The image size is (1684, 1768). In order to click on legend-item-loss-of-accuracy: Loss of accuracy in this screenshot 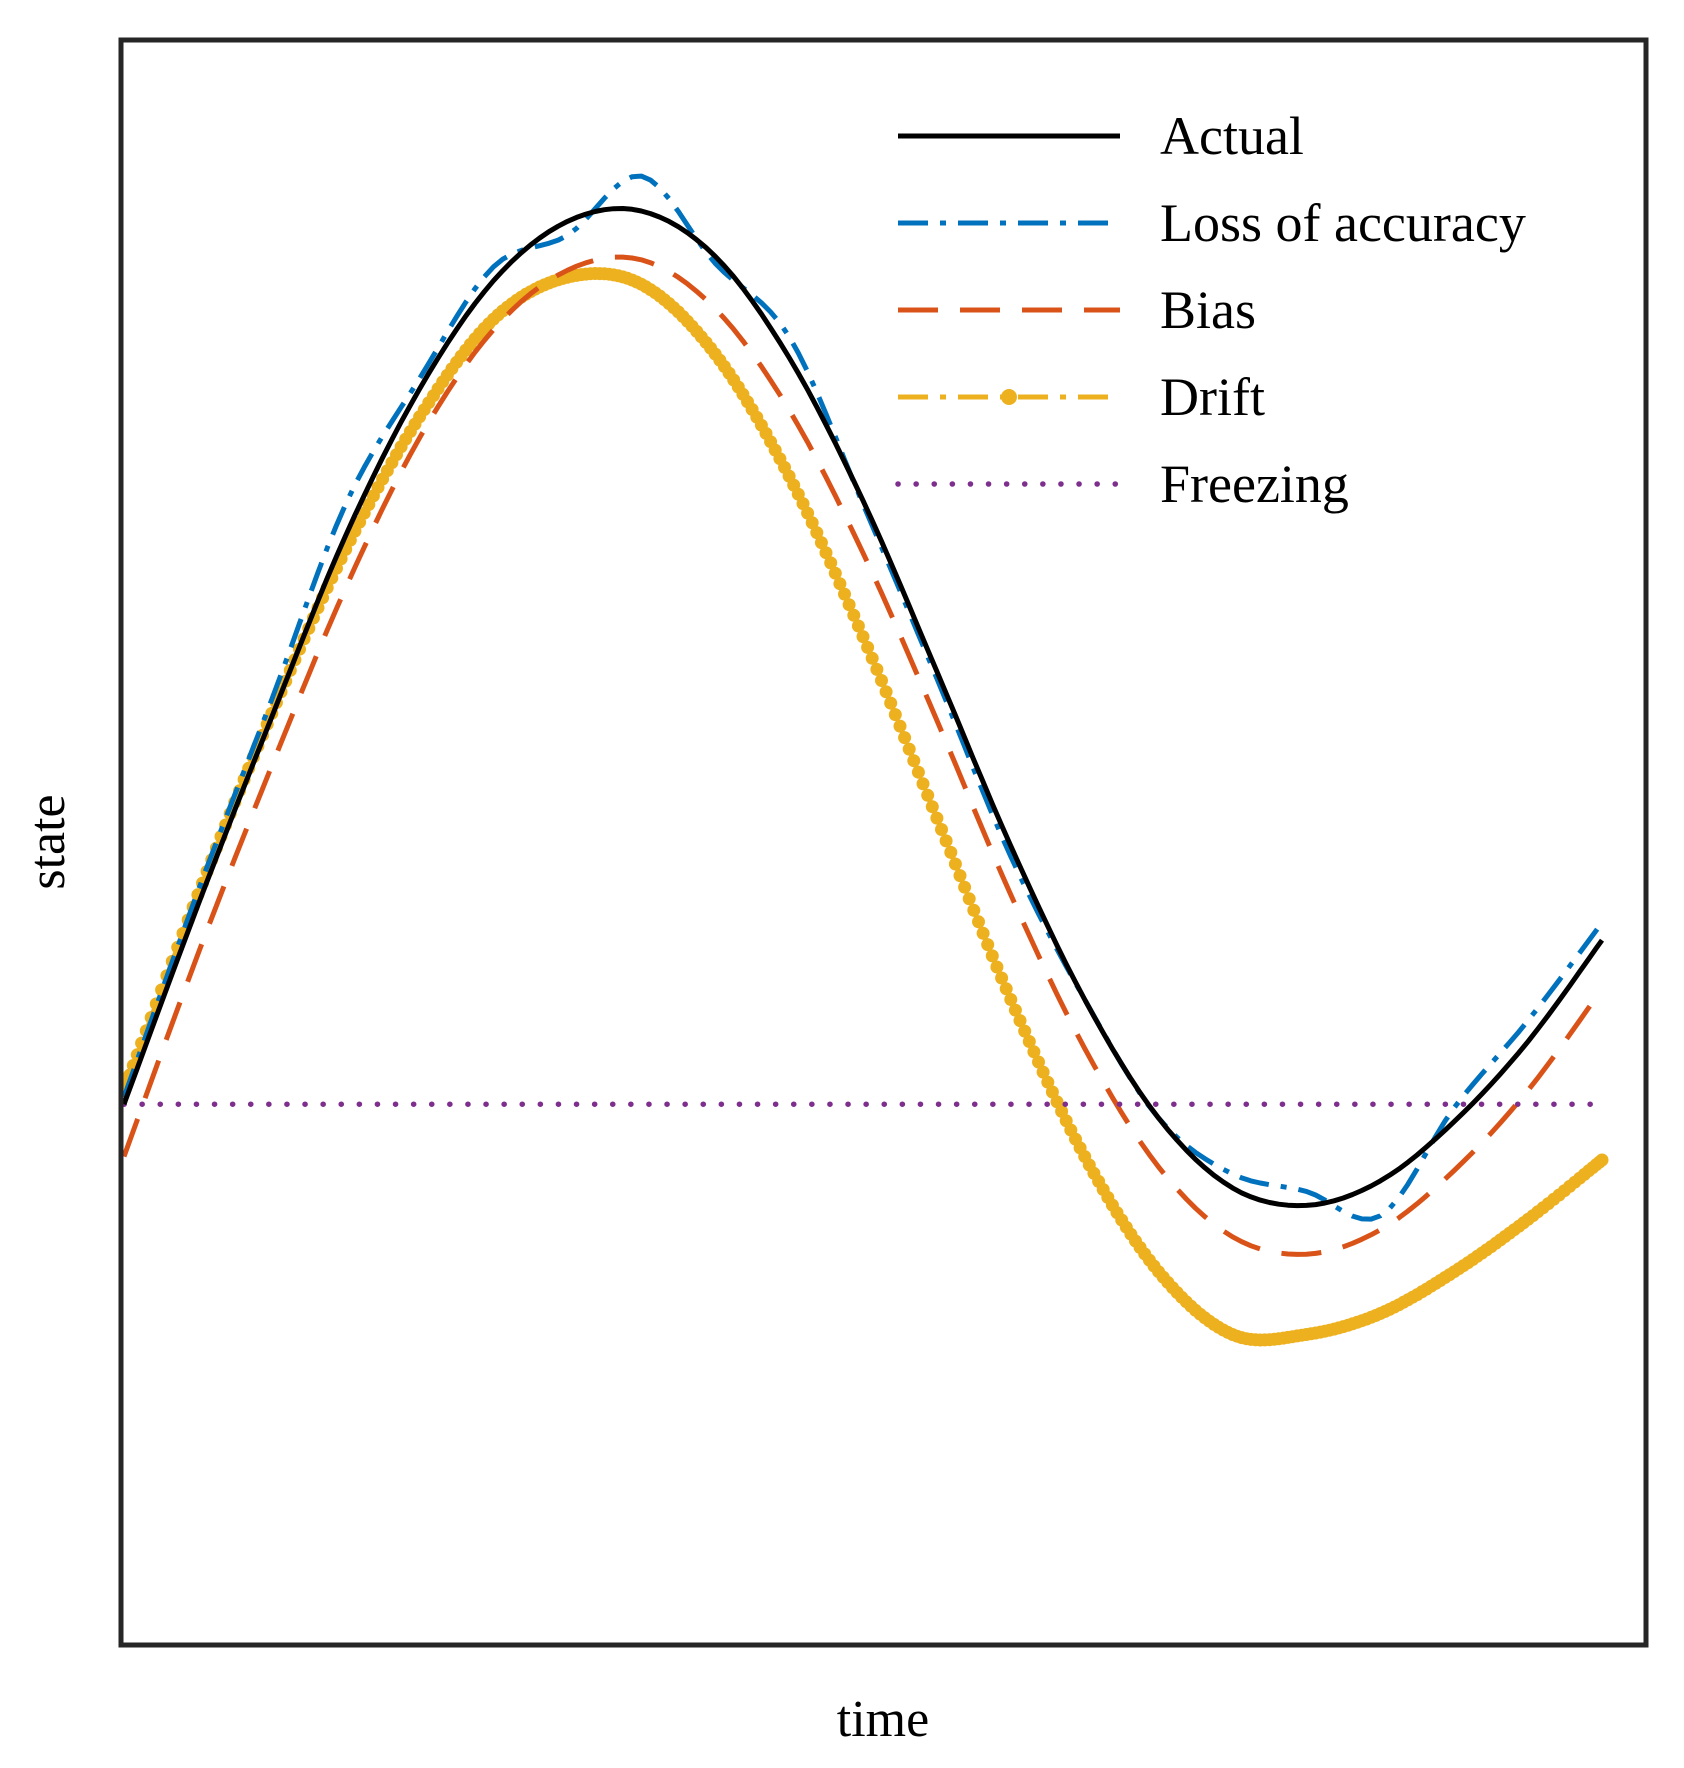, I will do `click(1212, 223)`.